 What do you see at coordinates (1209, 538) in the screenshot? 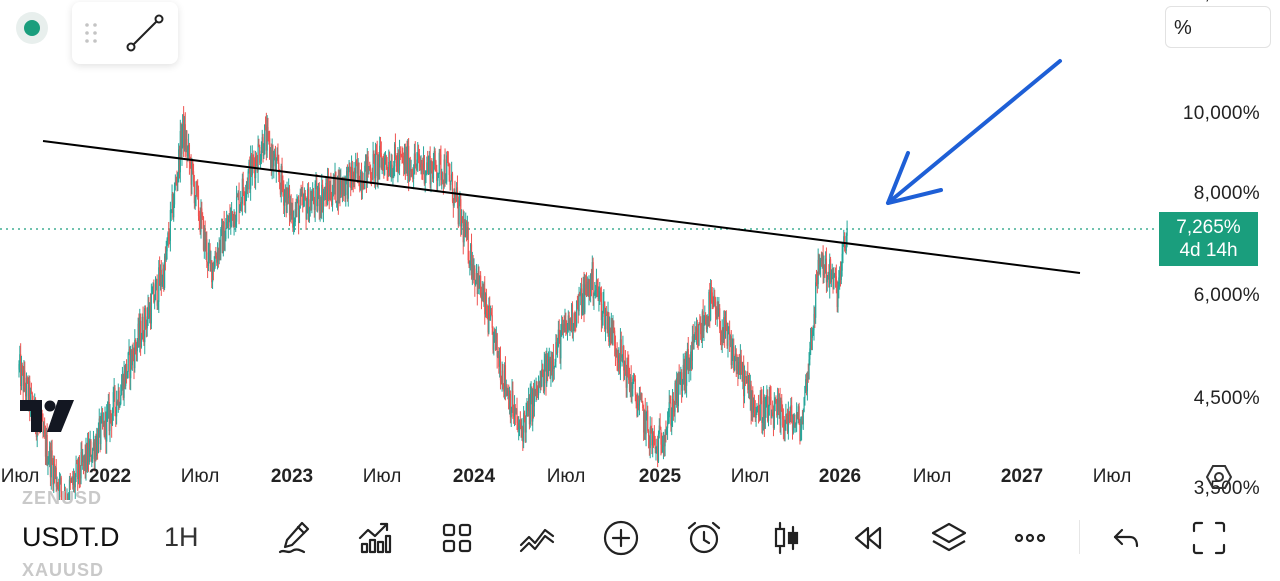
I see `fullscreen-icon` at bounding box center [1209, 538].